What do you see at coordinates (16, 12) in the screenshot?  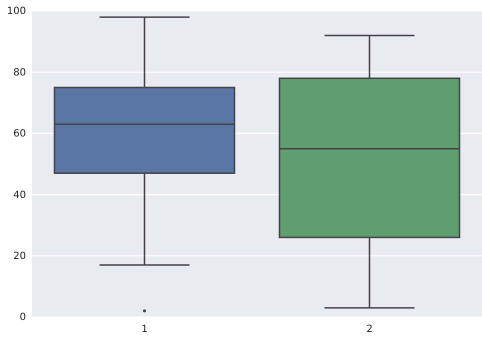 I see `y-tick-label: 100` at bounding box center [16, 12].